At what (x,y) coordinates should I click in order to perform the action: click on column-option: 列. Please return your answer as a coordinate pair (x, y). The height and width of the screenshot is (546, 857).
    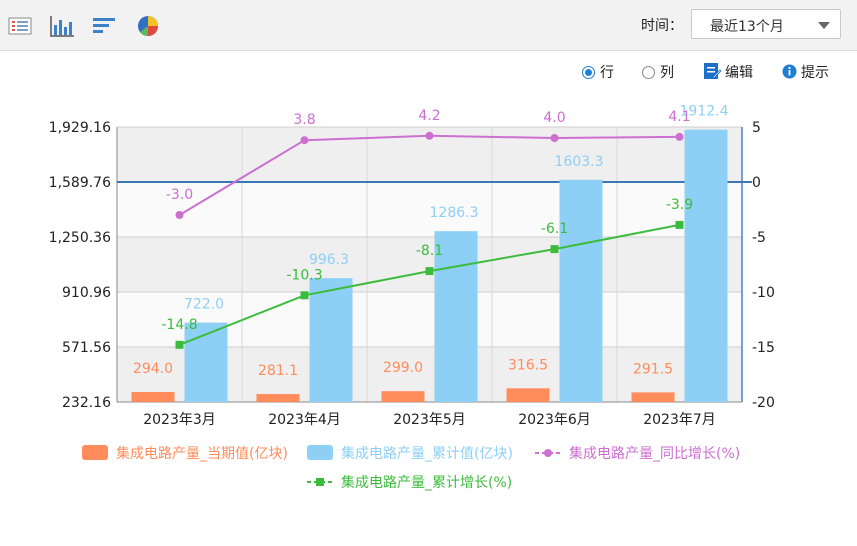
    Looking at the image, I should click on (658, 73).